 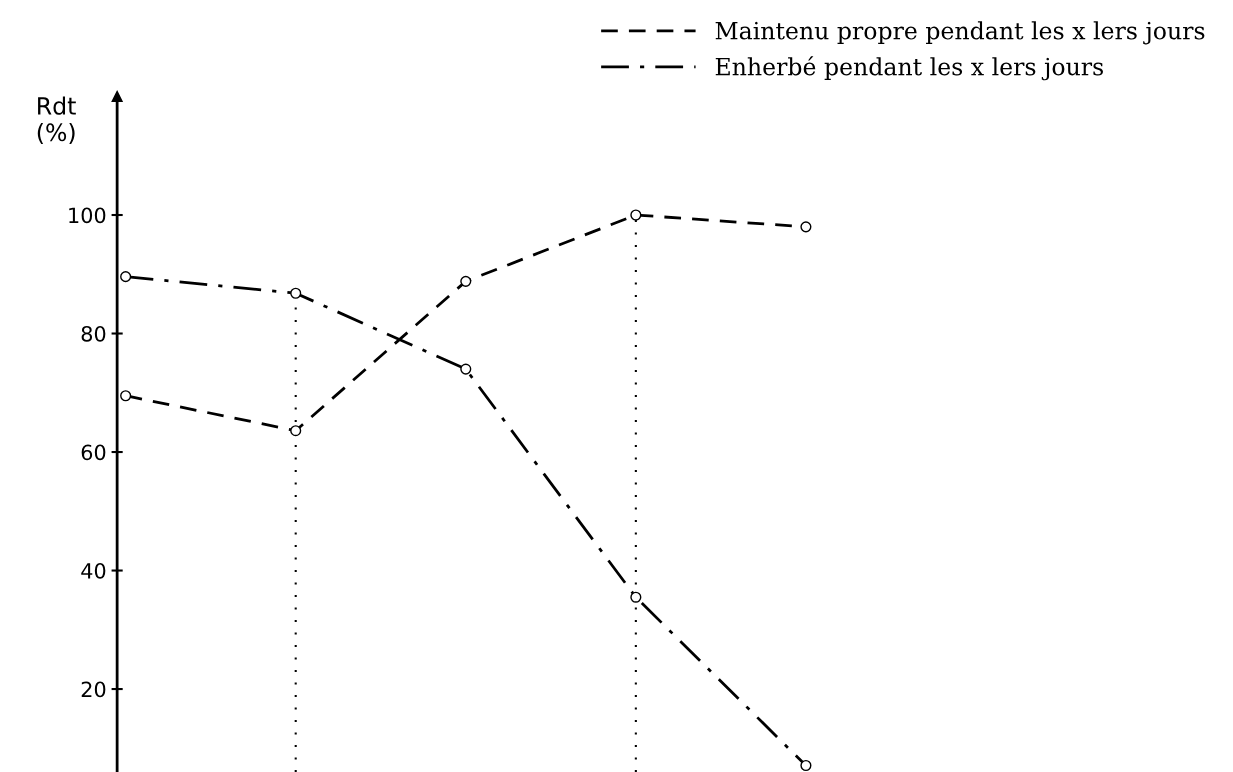 I want to click on legend-label: Enherbé pendant les x lers jours, so click(x=909, y=68).